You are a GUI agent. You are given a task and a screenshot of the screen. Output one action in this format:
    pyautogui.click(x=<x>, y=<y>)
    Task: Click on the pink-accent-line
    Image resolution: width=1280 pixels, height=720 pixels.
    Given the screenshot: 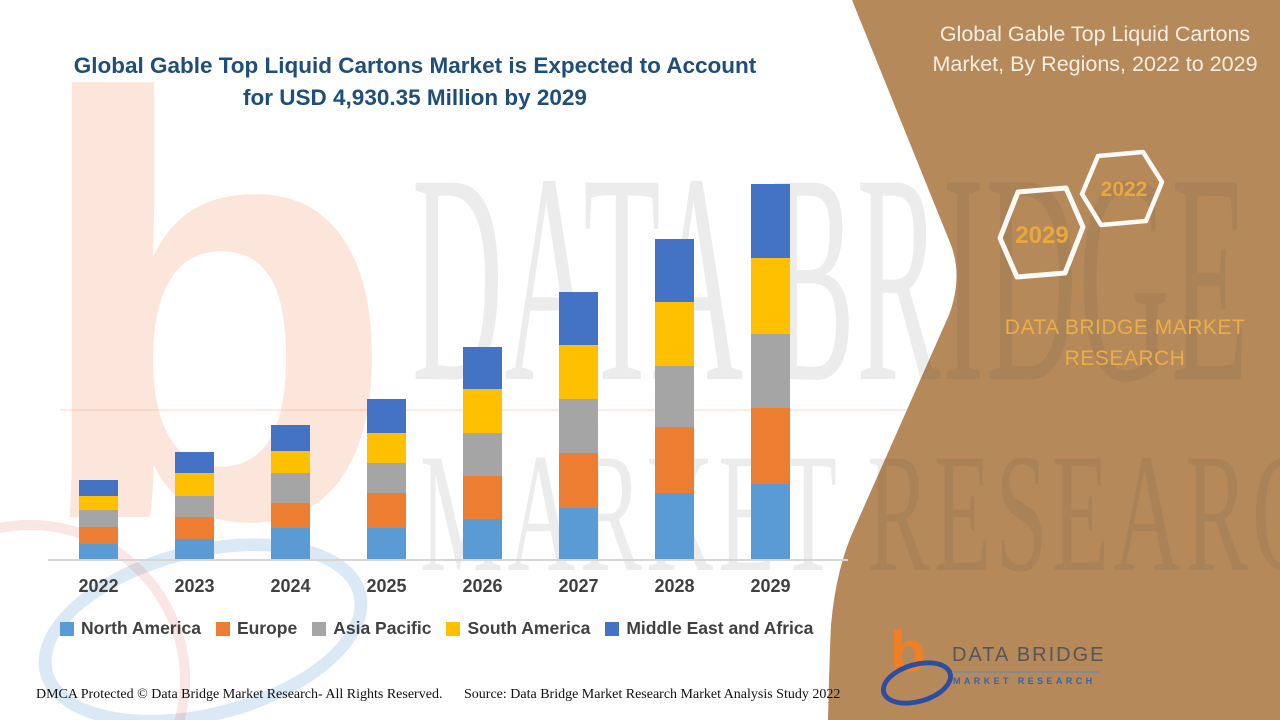 What is the action you would take?
    pyautogui.click(x=640, y=410)
    